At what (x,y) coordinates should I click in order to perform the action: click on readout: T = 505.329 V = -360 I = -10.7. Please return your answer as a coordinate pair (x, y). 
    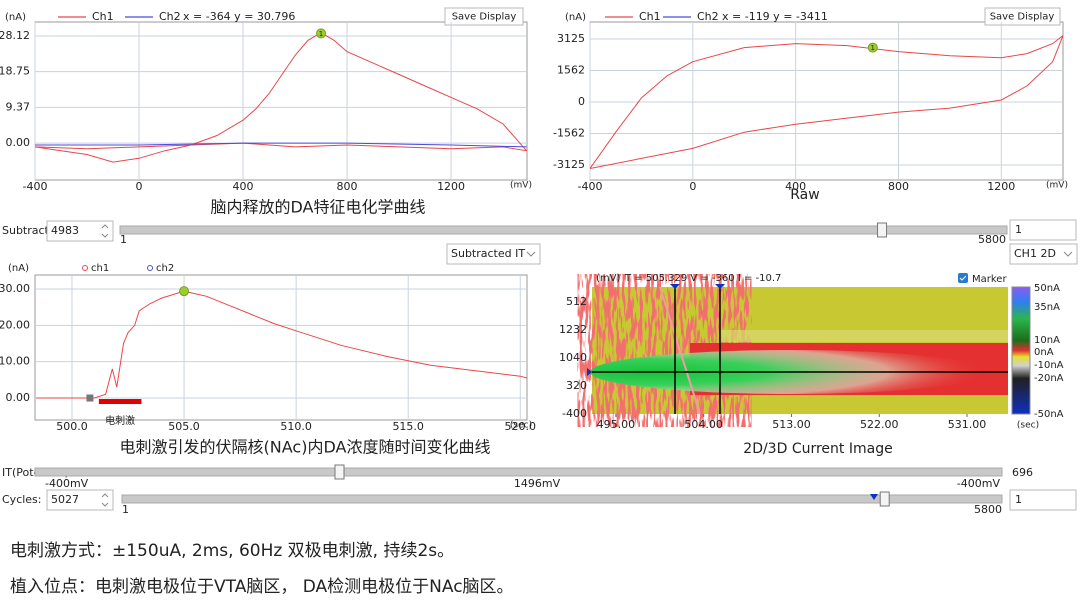
    Looking at the image, I should click on (702, 278).